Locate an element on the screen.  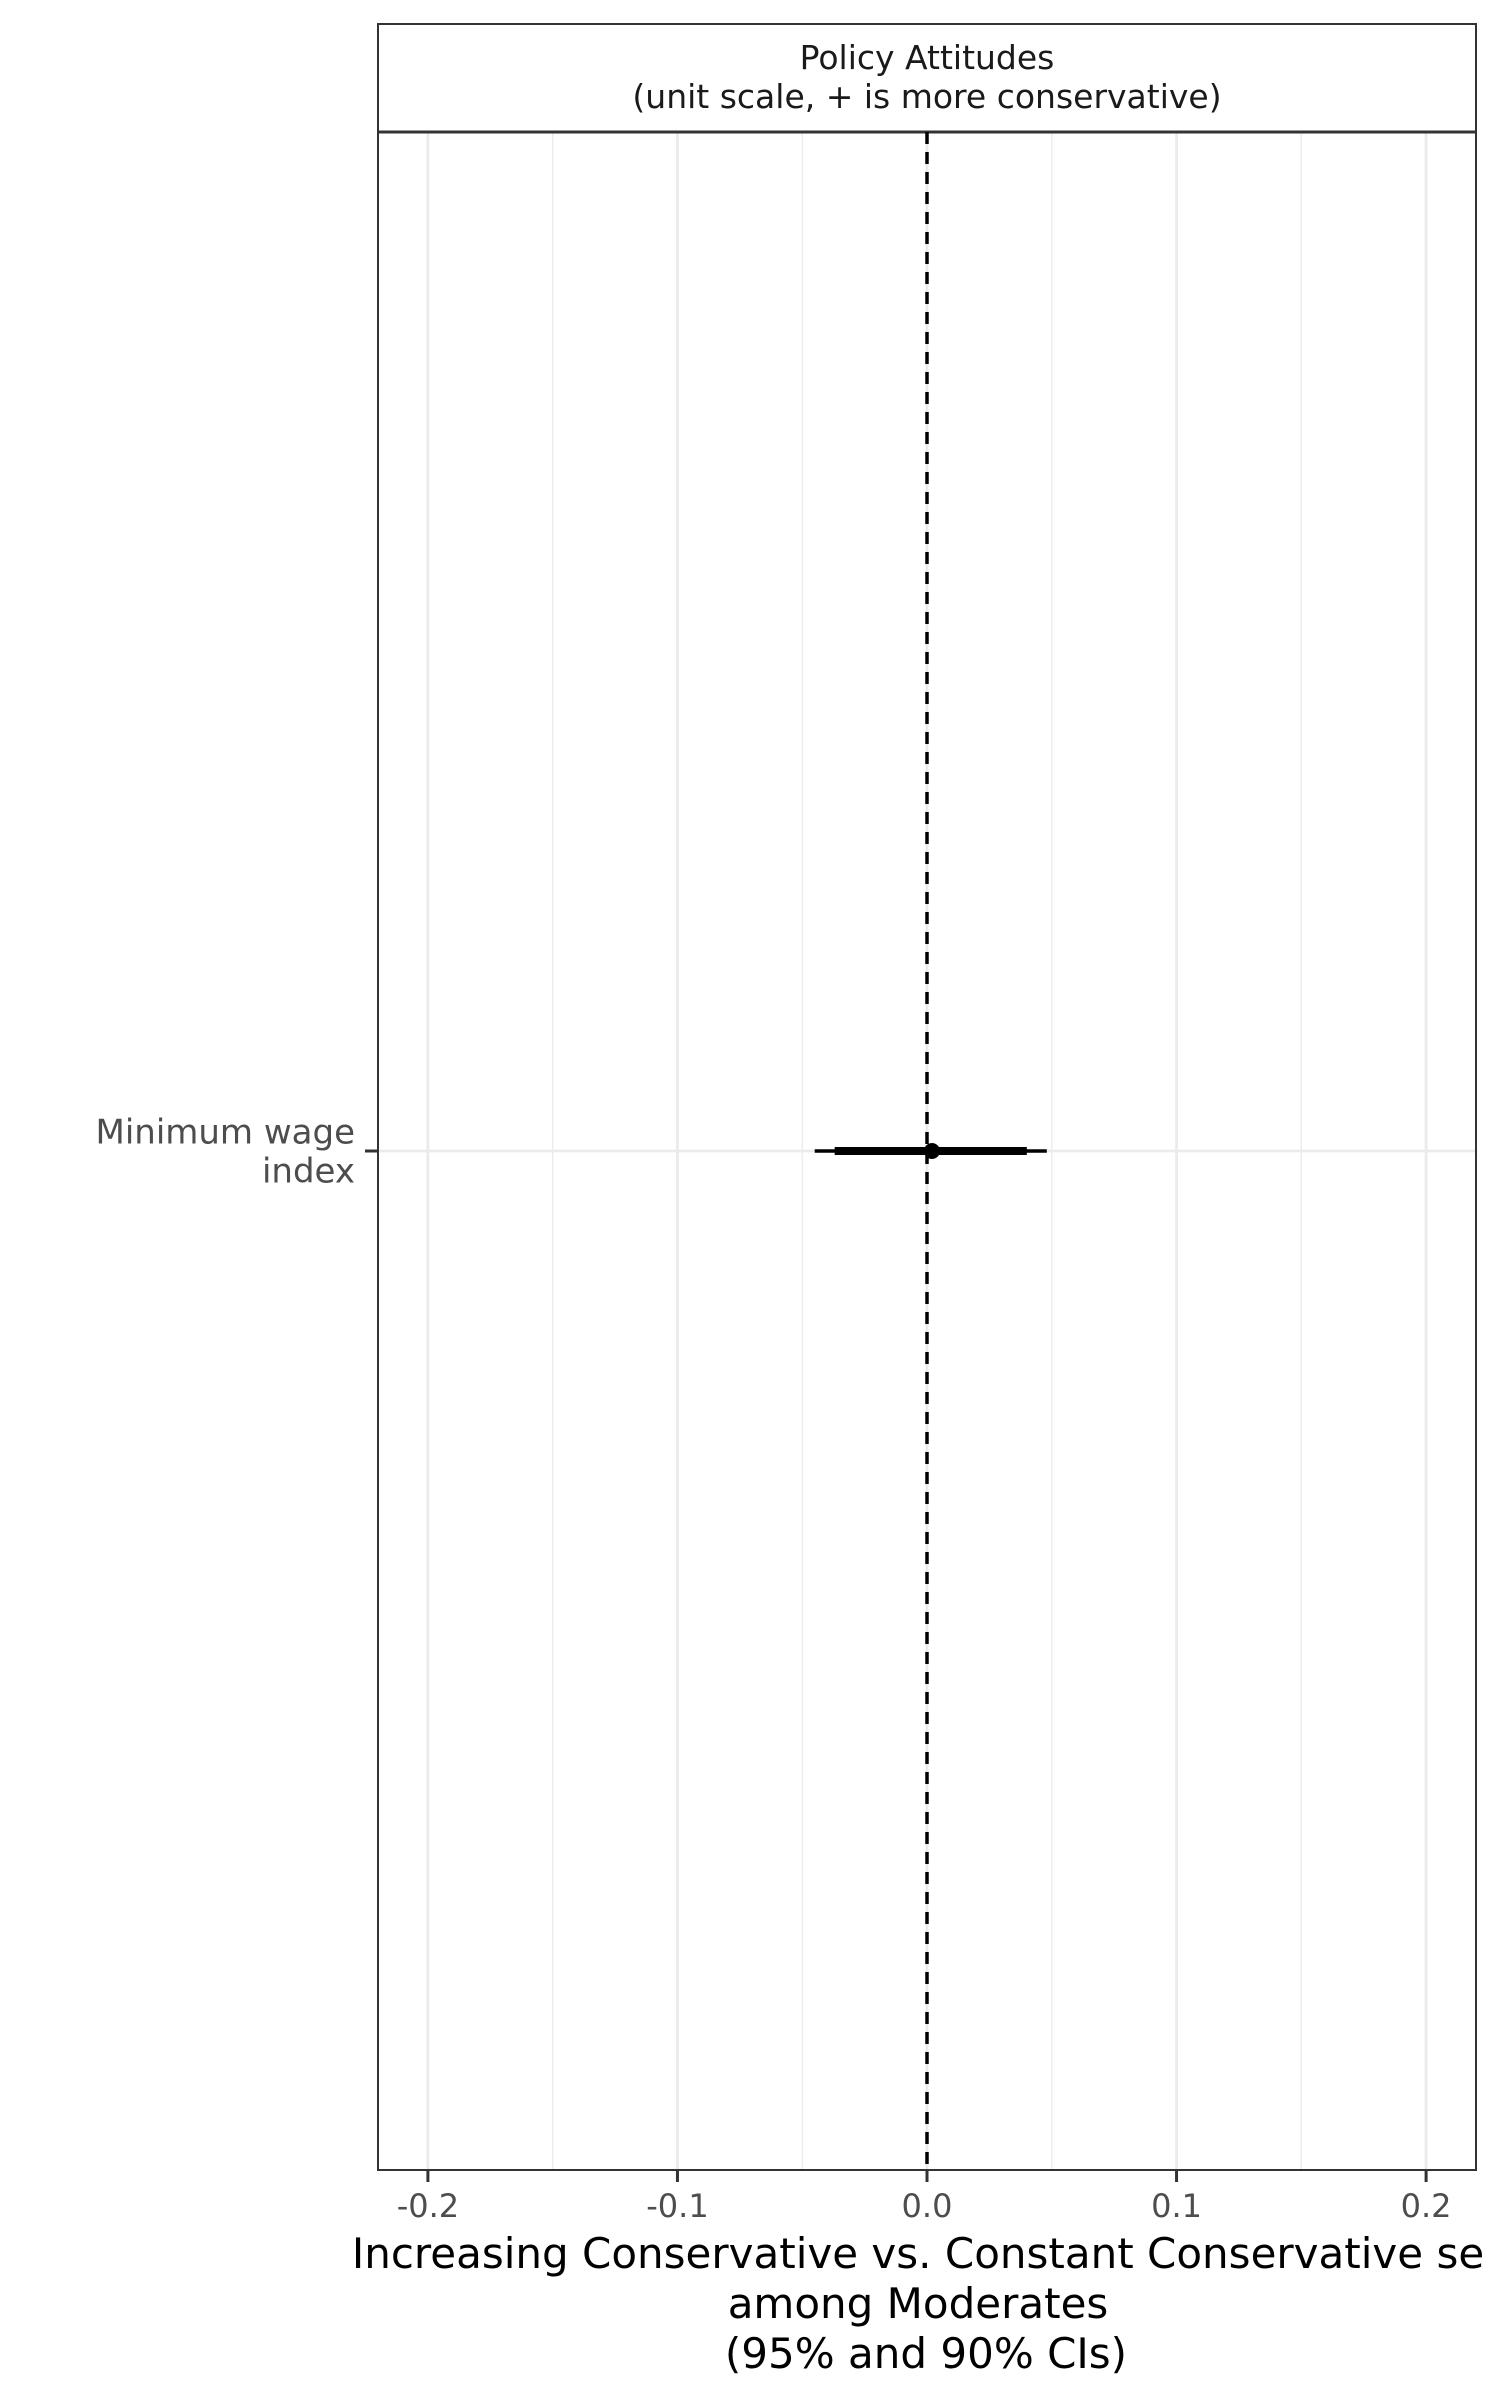
point-estimate is located at coordinates (931, 1151).